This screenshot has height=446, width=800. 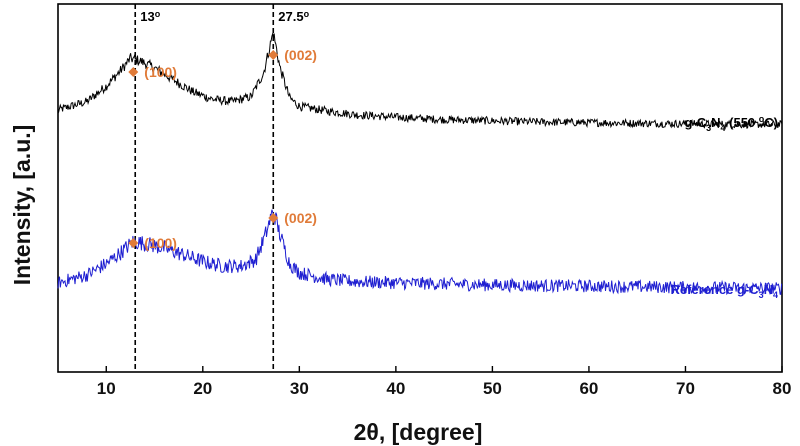 I want to click on reference-line-label: 13o, so click(x=150, y=16).